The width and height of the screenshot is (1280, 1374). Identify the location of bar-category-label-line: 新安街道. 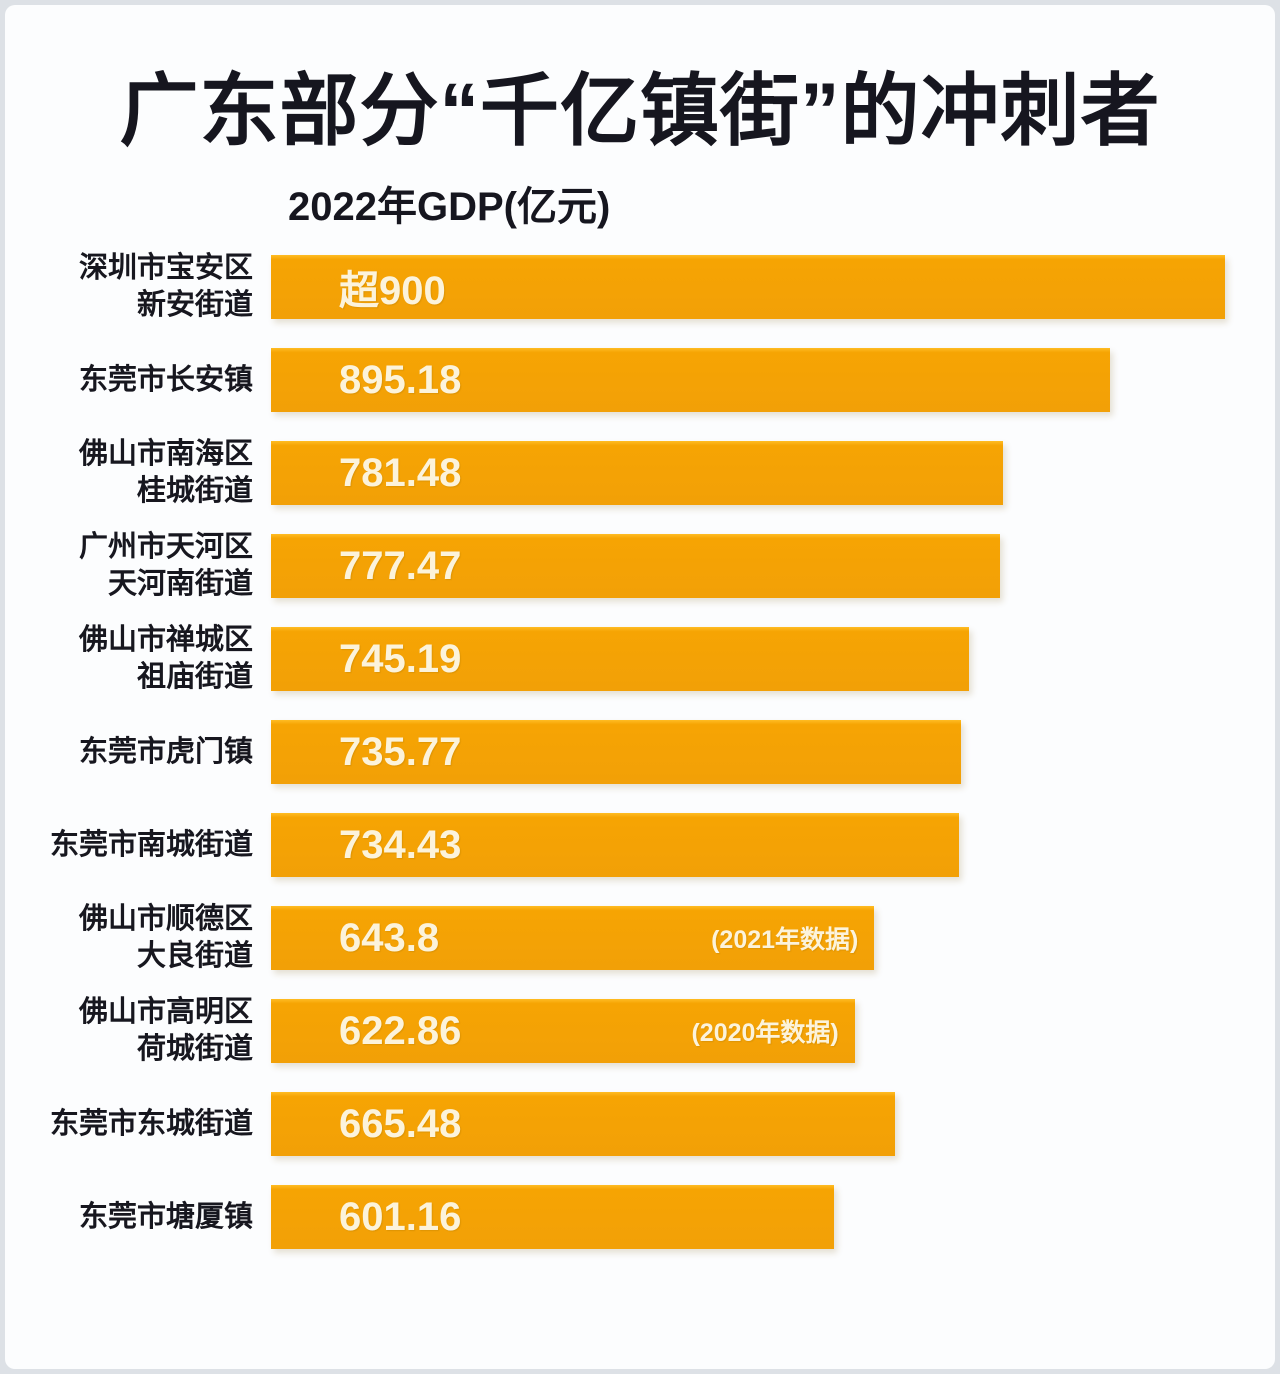
(194, 305).